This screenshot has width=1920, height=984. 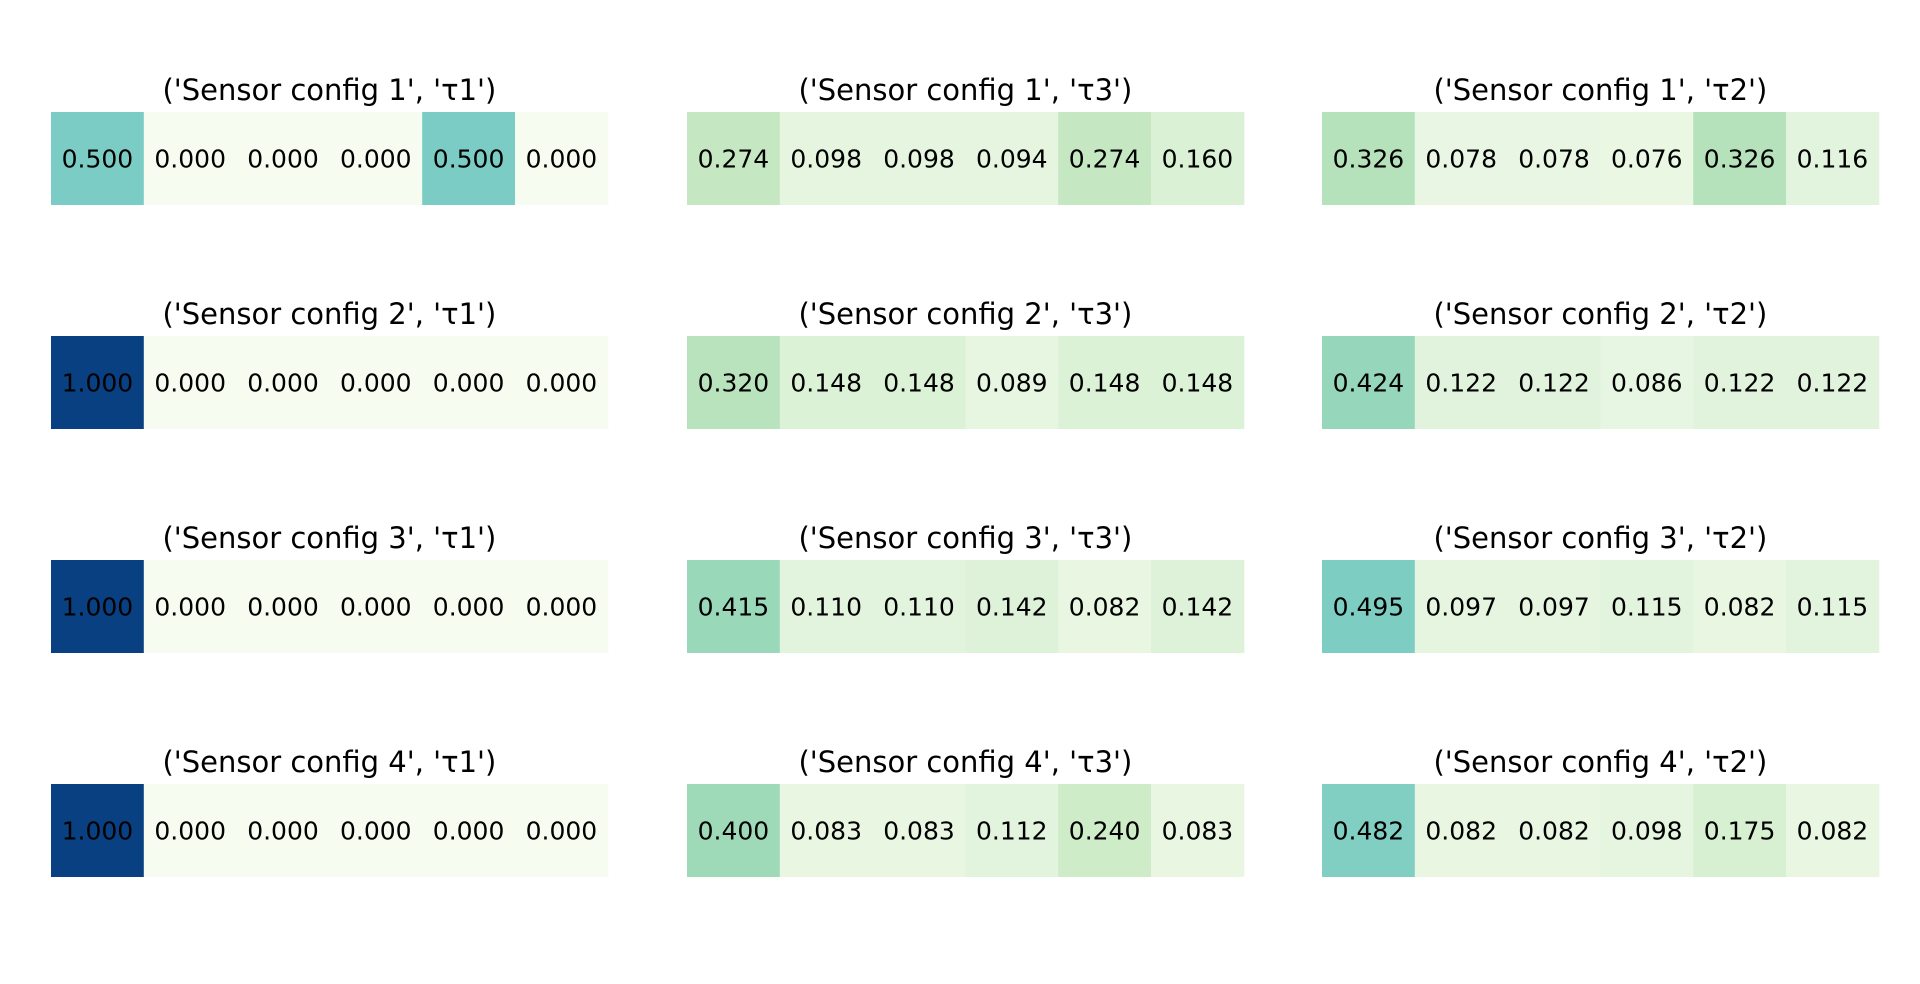 I want to click on cell-value-label: 0.086, so click(x=1647, y=383).